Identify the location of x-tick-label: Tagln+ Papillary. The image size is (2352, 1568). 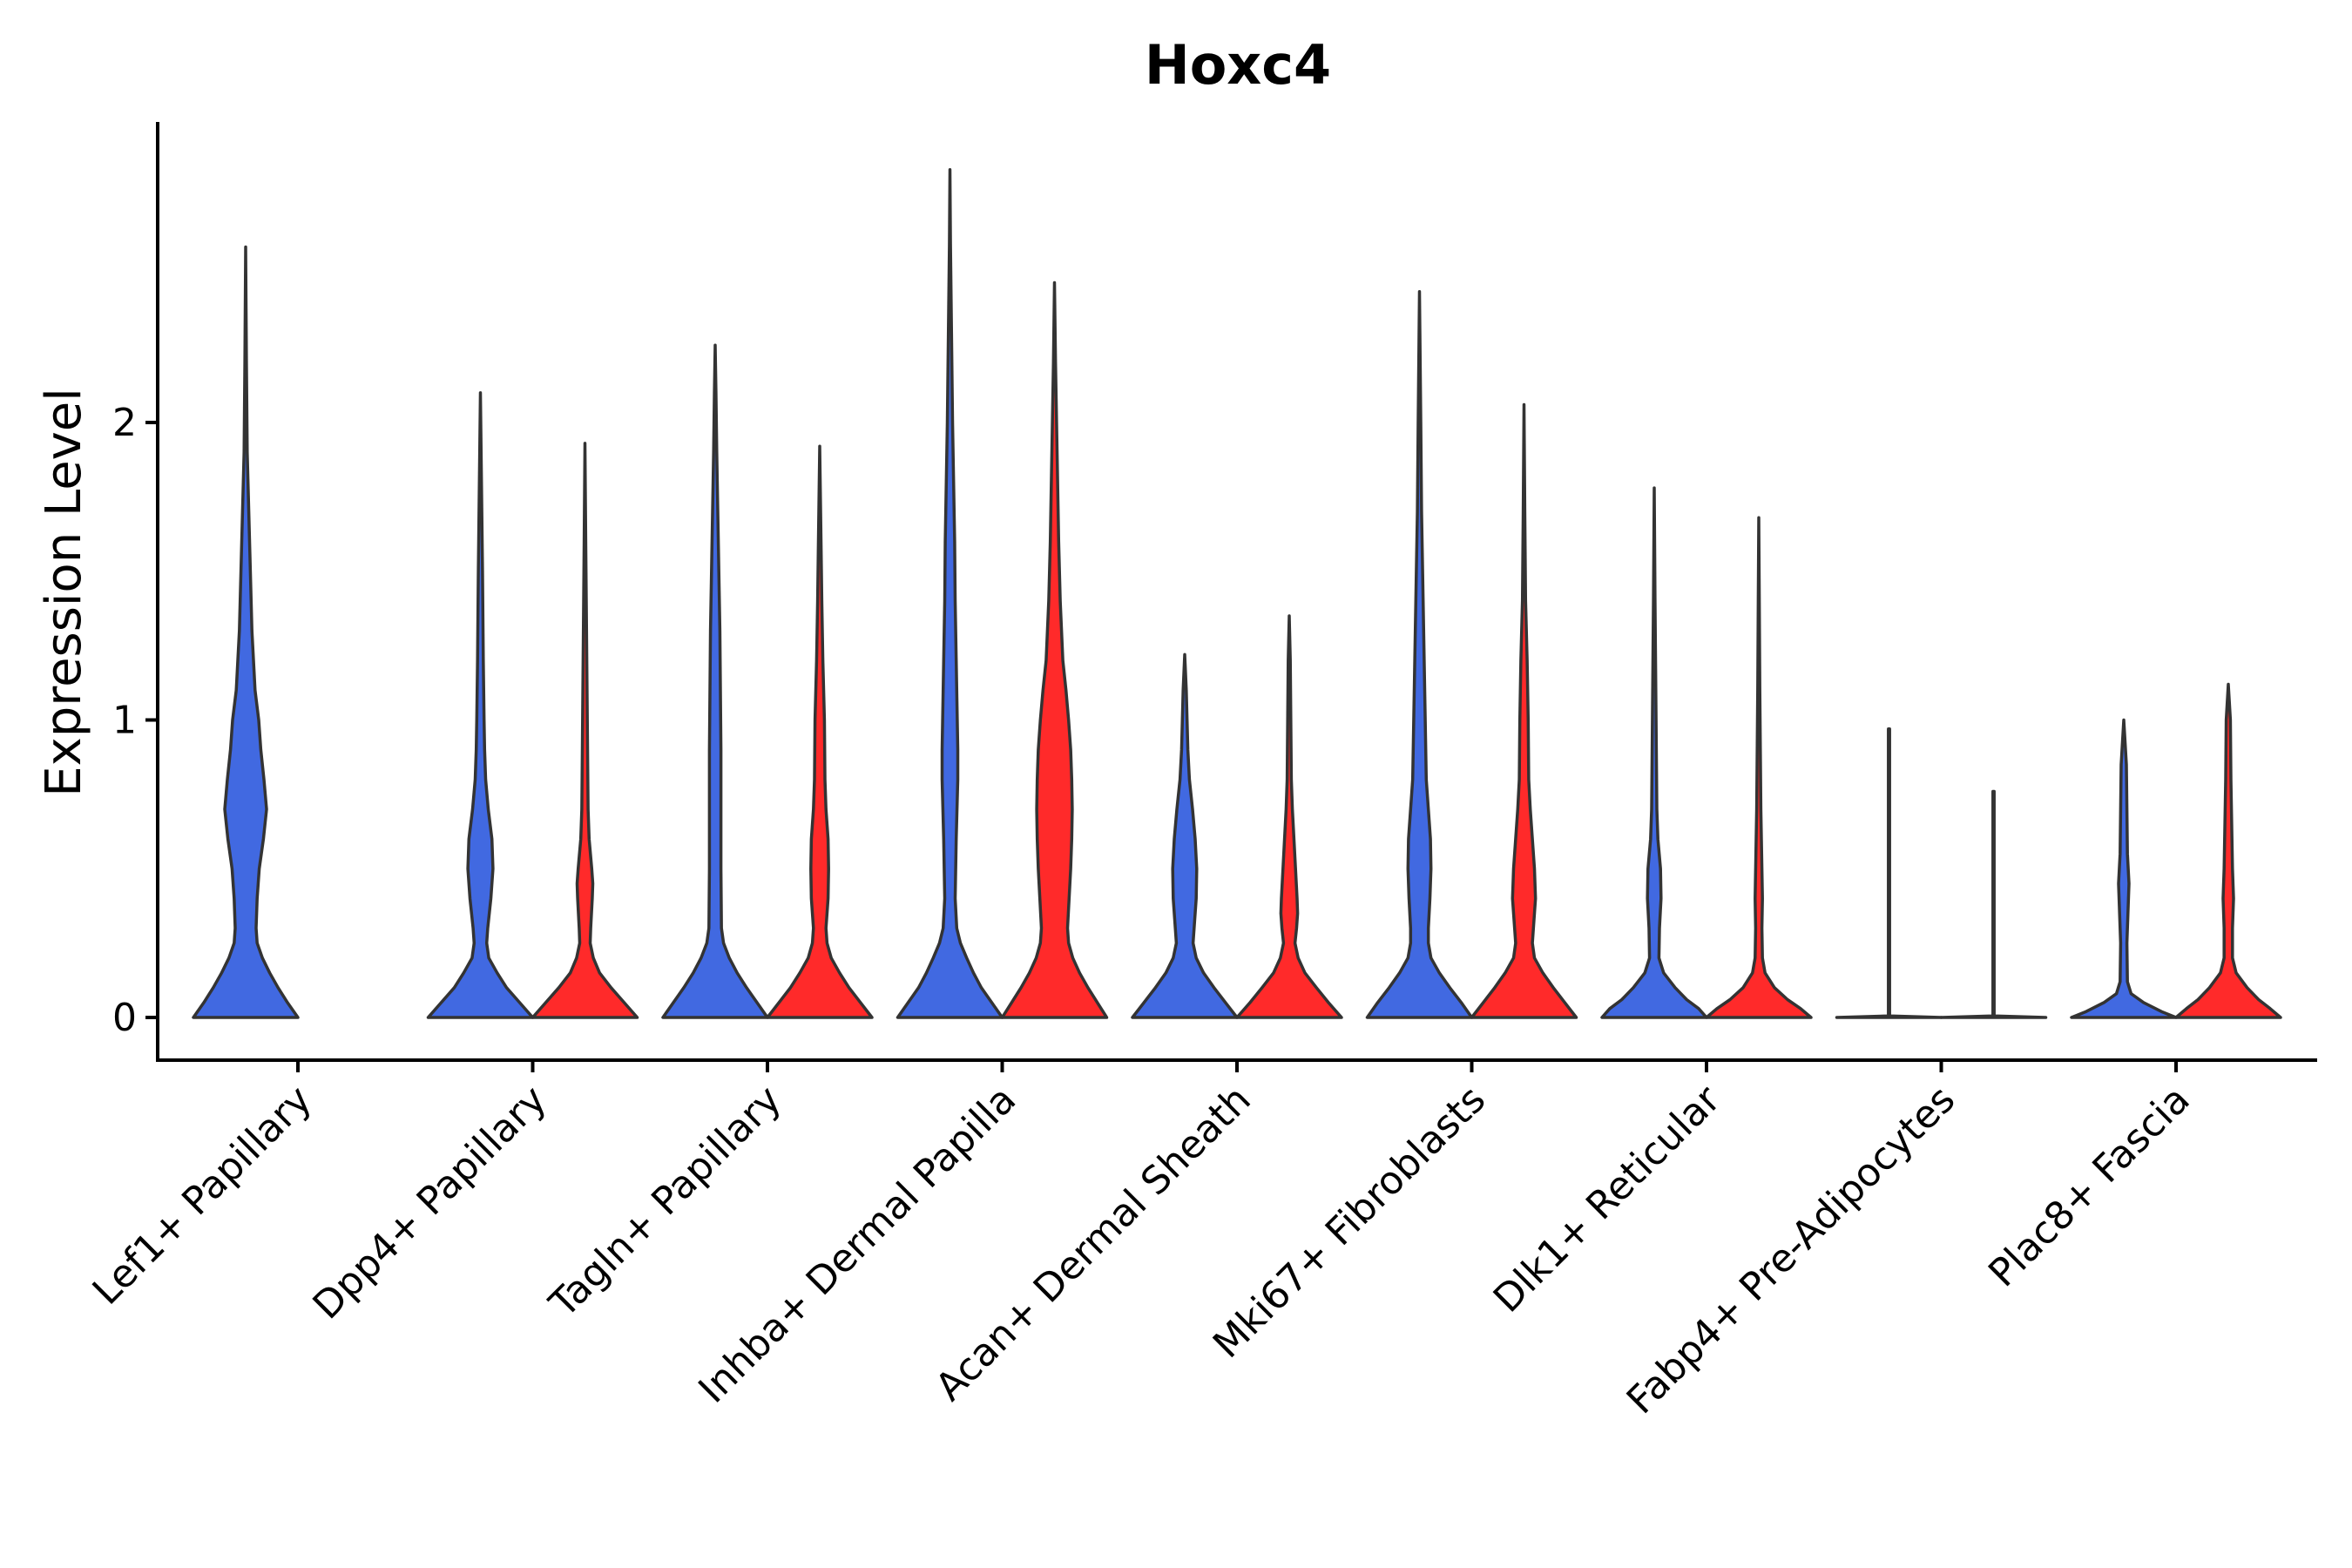
(665, 1202).